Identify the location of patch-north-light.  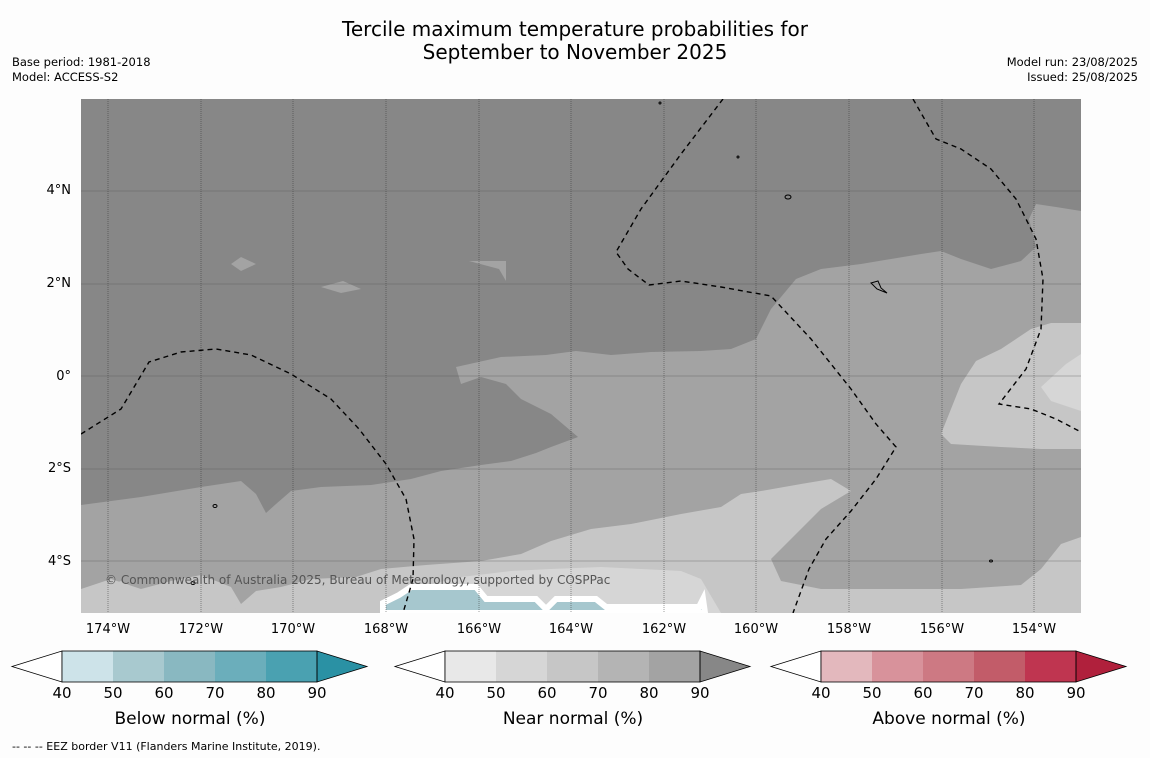
(243, 264).